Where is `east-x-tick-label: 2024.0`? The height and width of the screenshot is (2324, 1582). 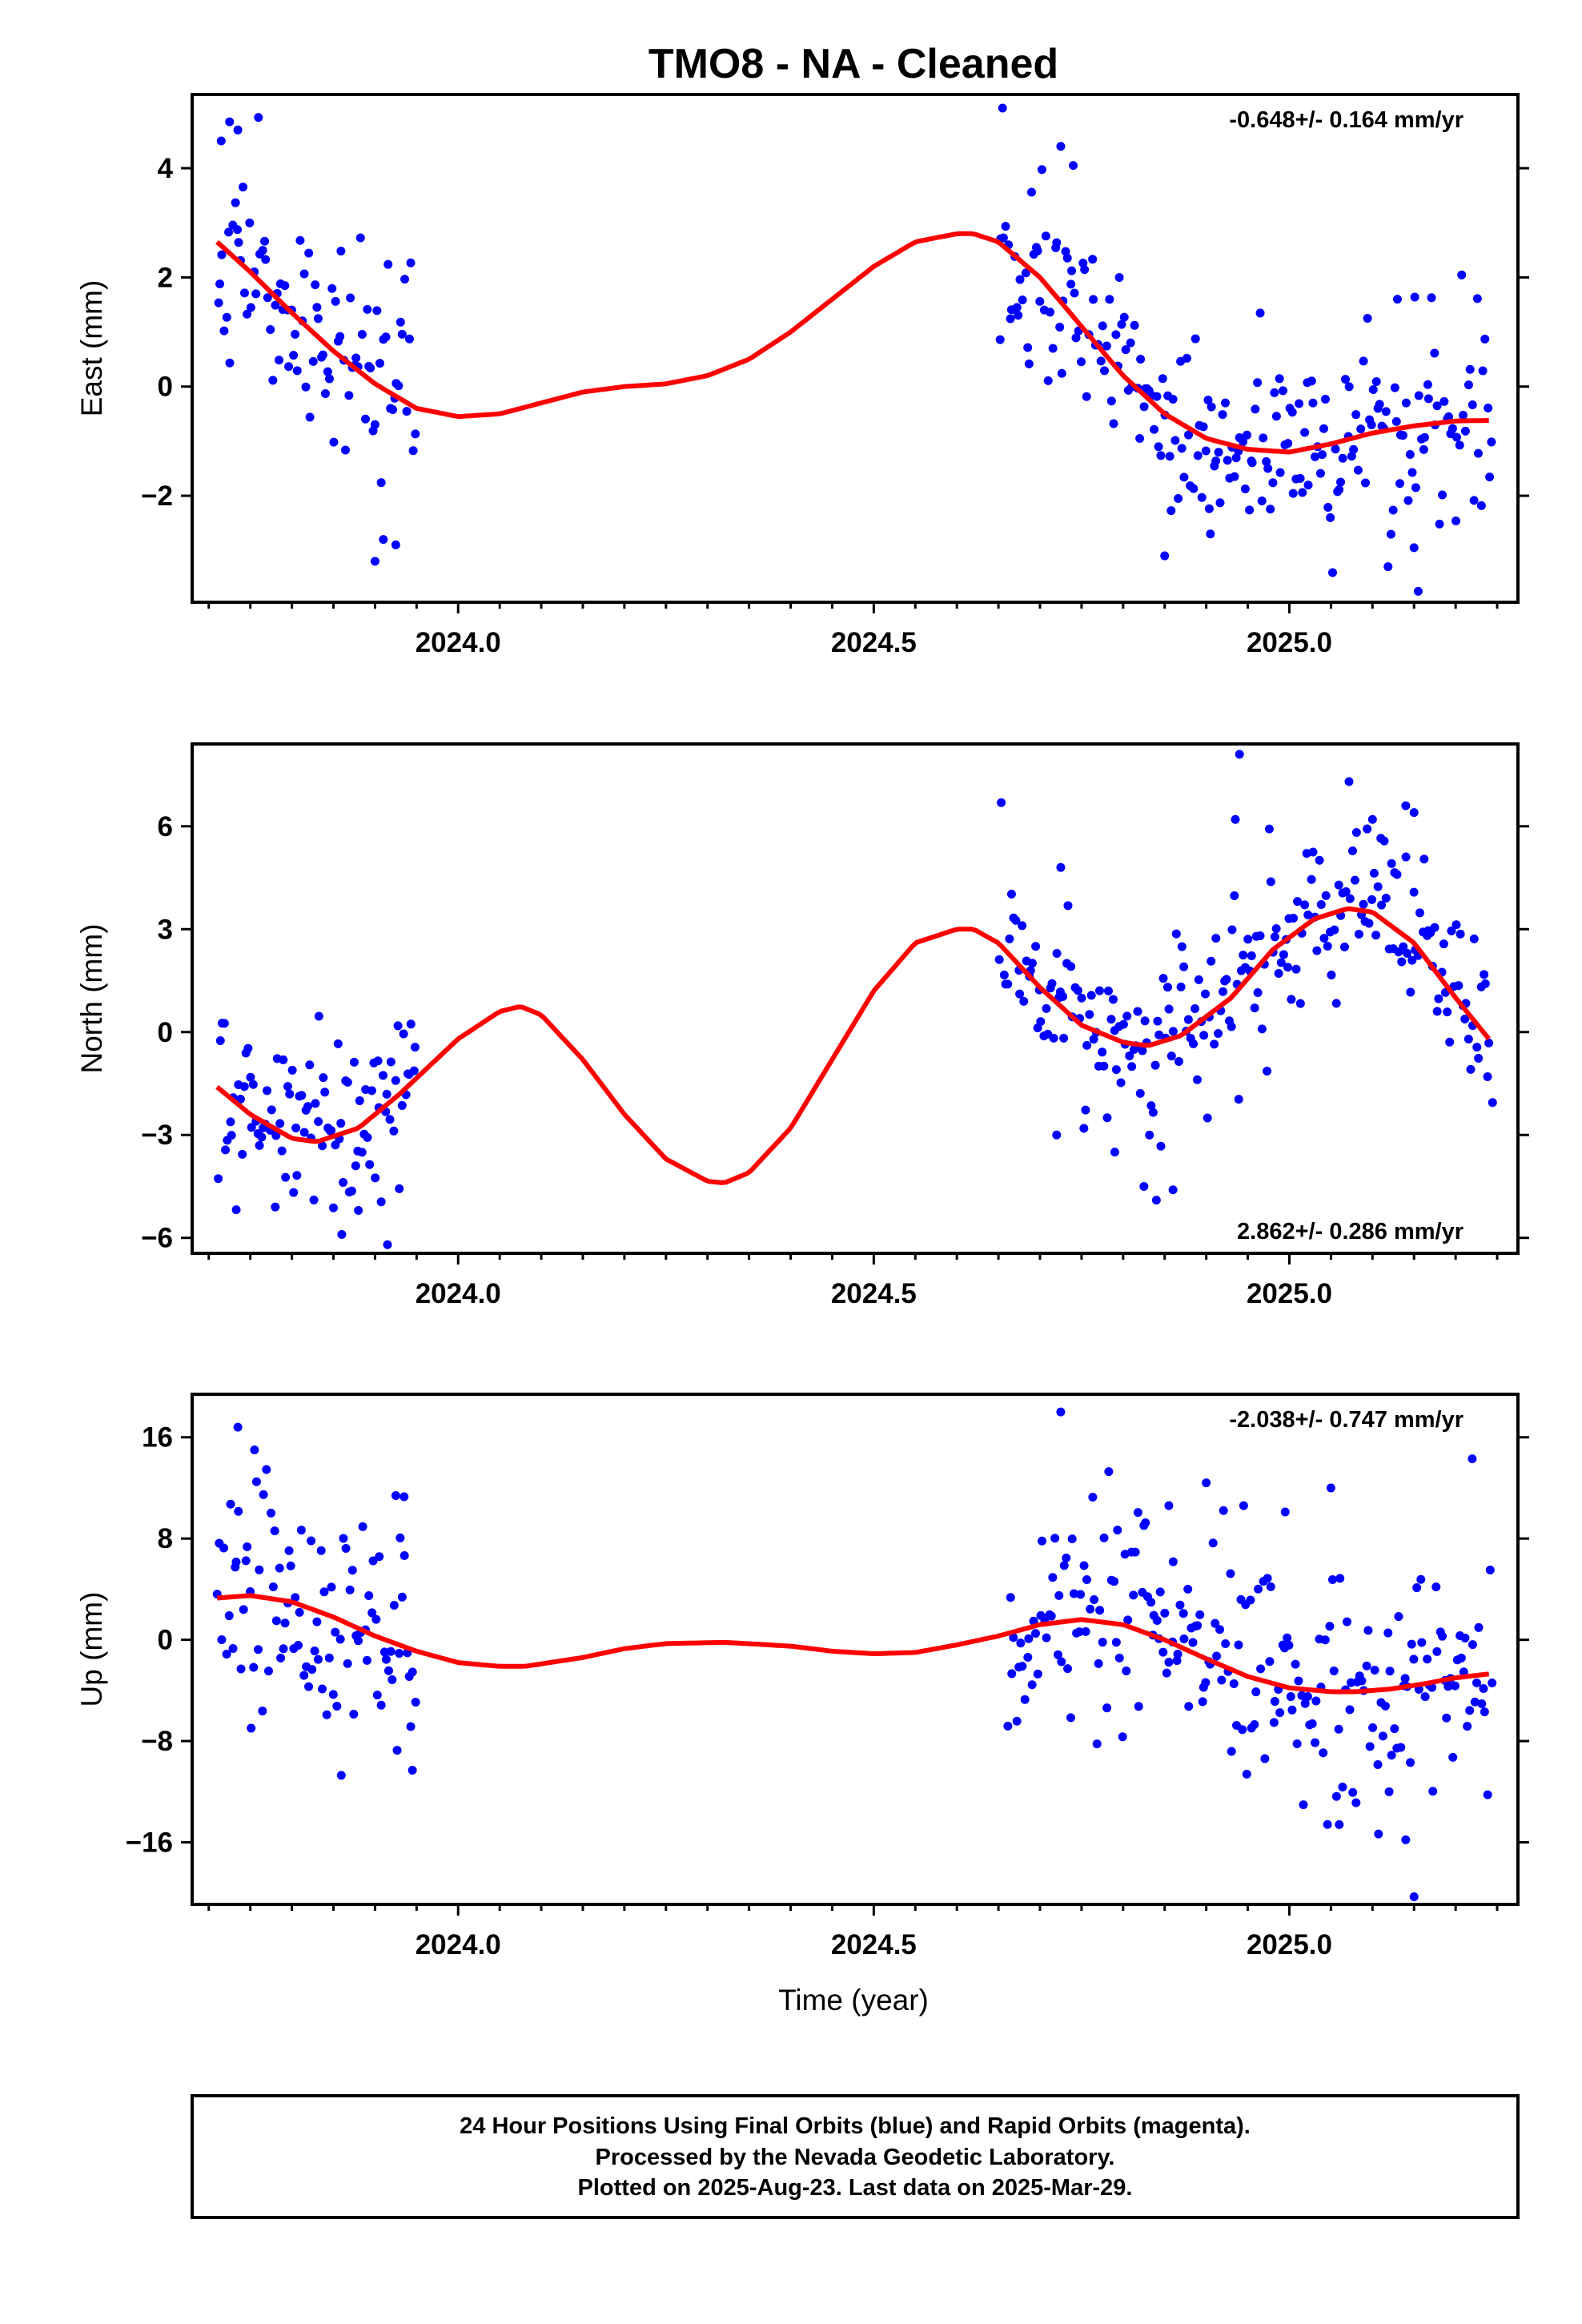
east-x-tick-label: 2024.0 is located at coordinates (458, 642).